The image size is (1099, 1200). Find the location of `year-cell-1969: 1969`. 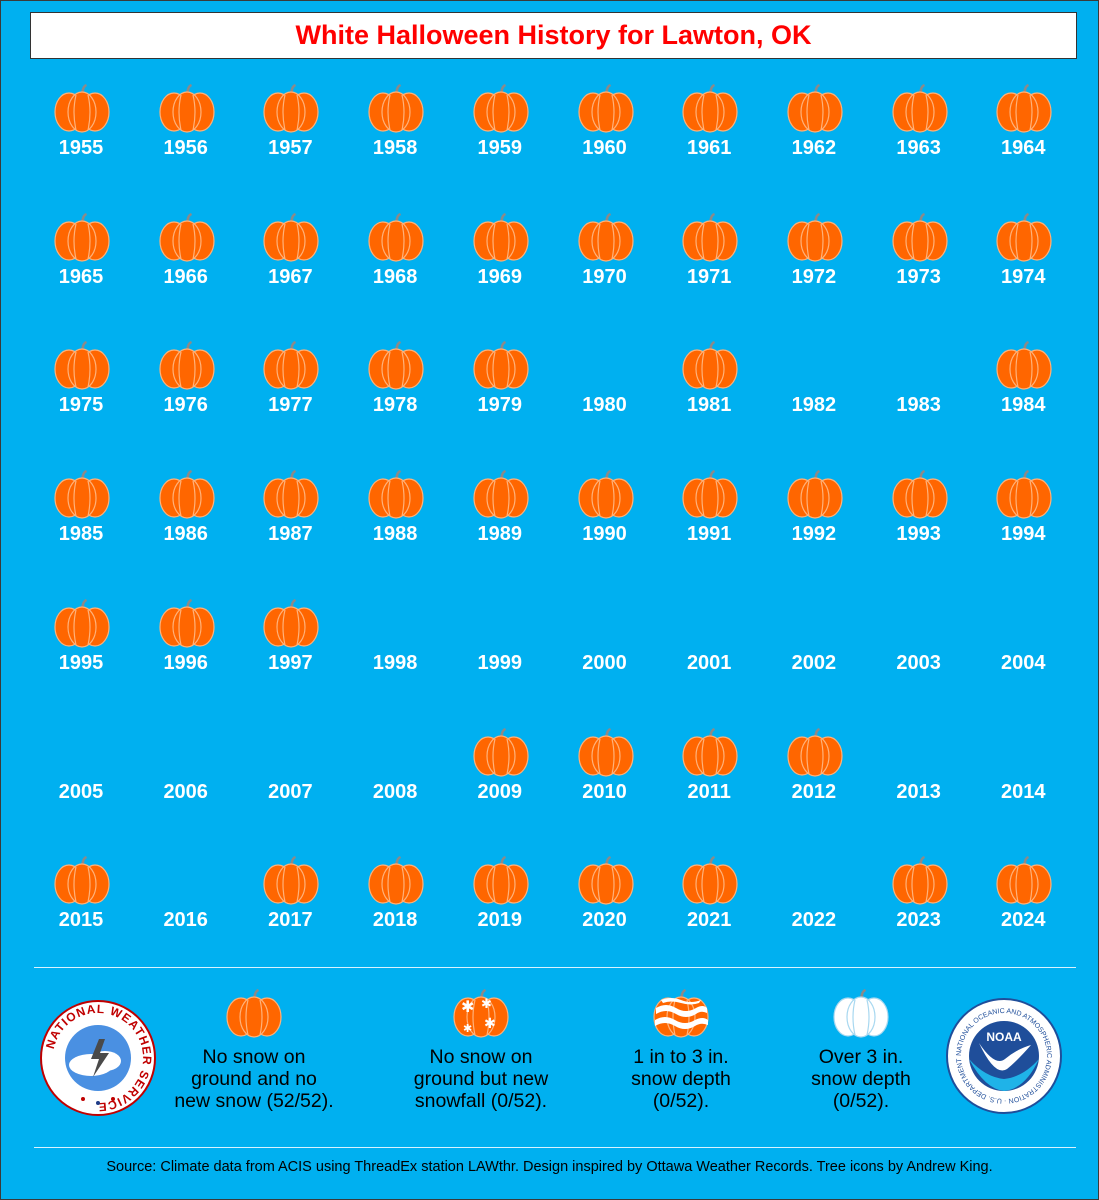

year-cell-1969: 1969 is located at coordinates (500, 267).